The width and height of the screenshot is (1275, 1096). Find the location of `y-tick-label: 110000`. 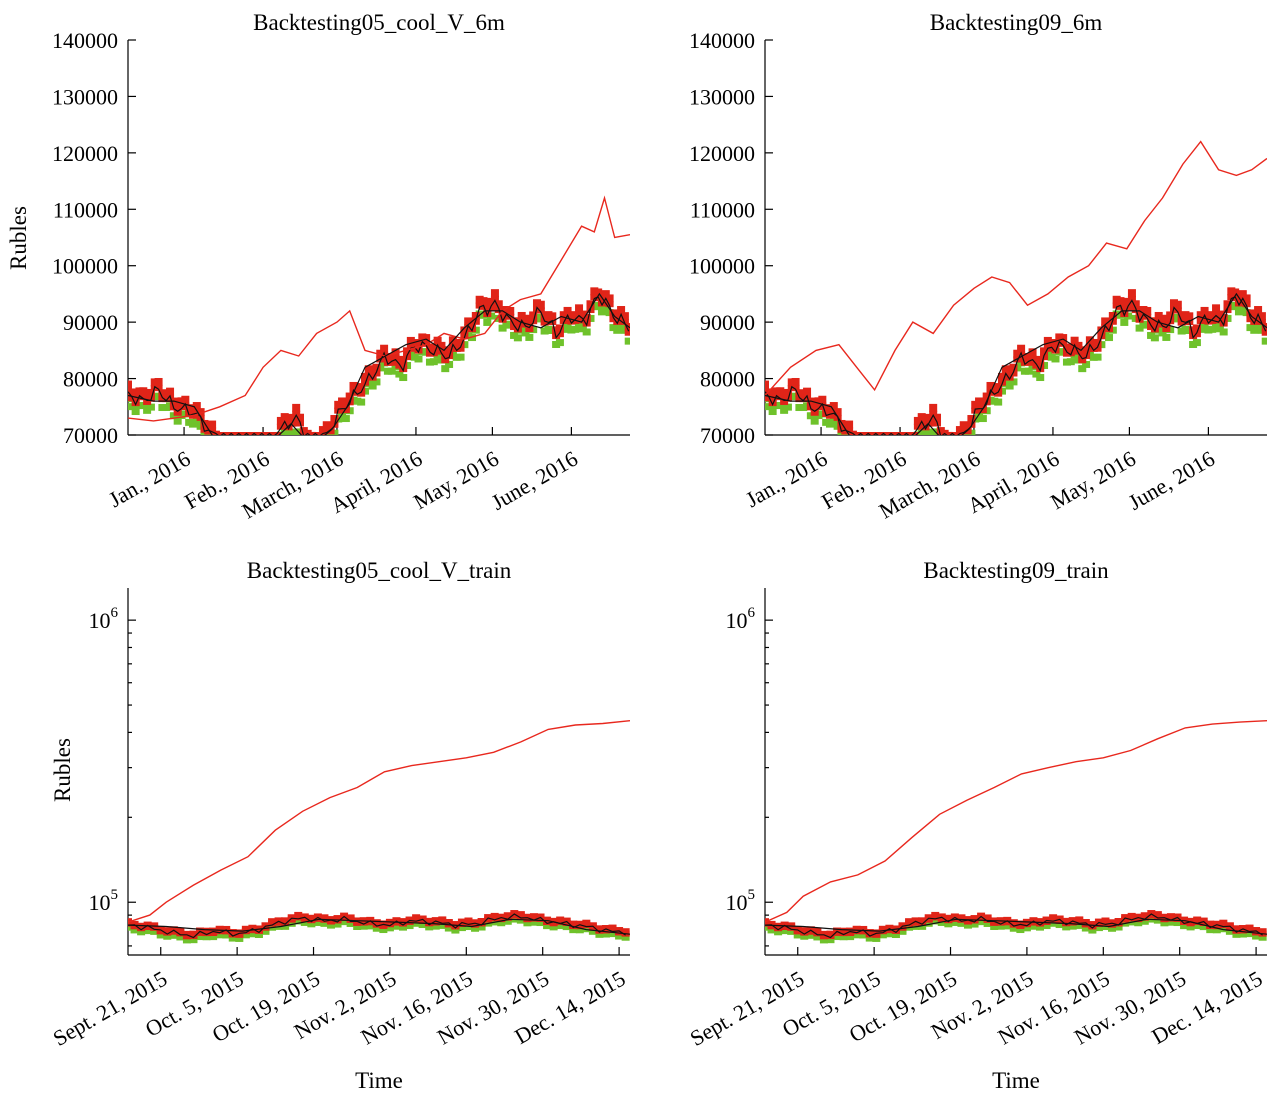

y-tick-label: 110000 is located at coordinates (722, 209).